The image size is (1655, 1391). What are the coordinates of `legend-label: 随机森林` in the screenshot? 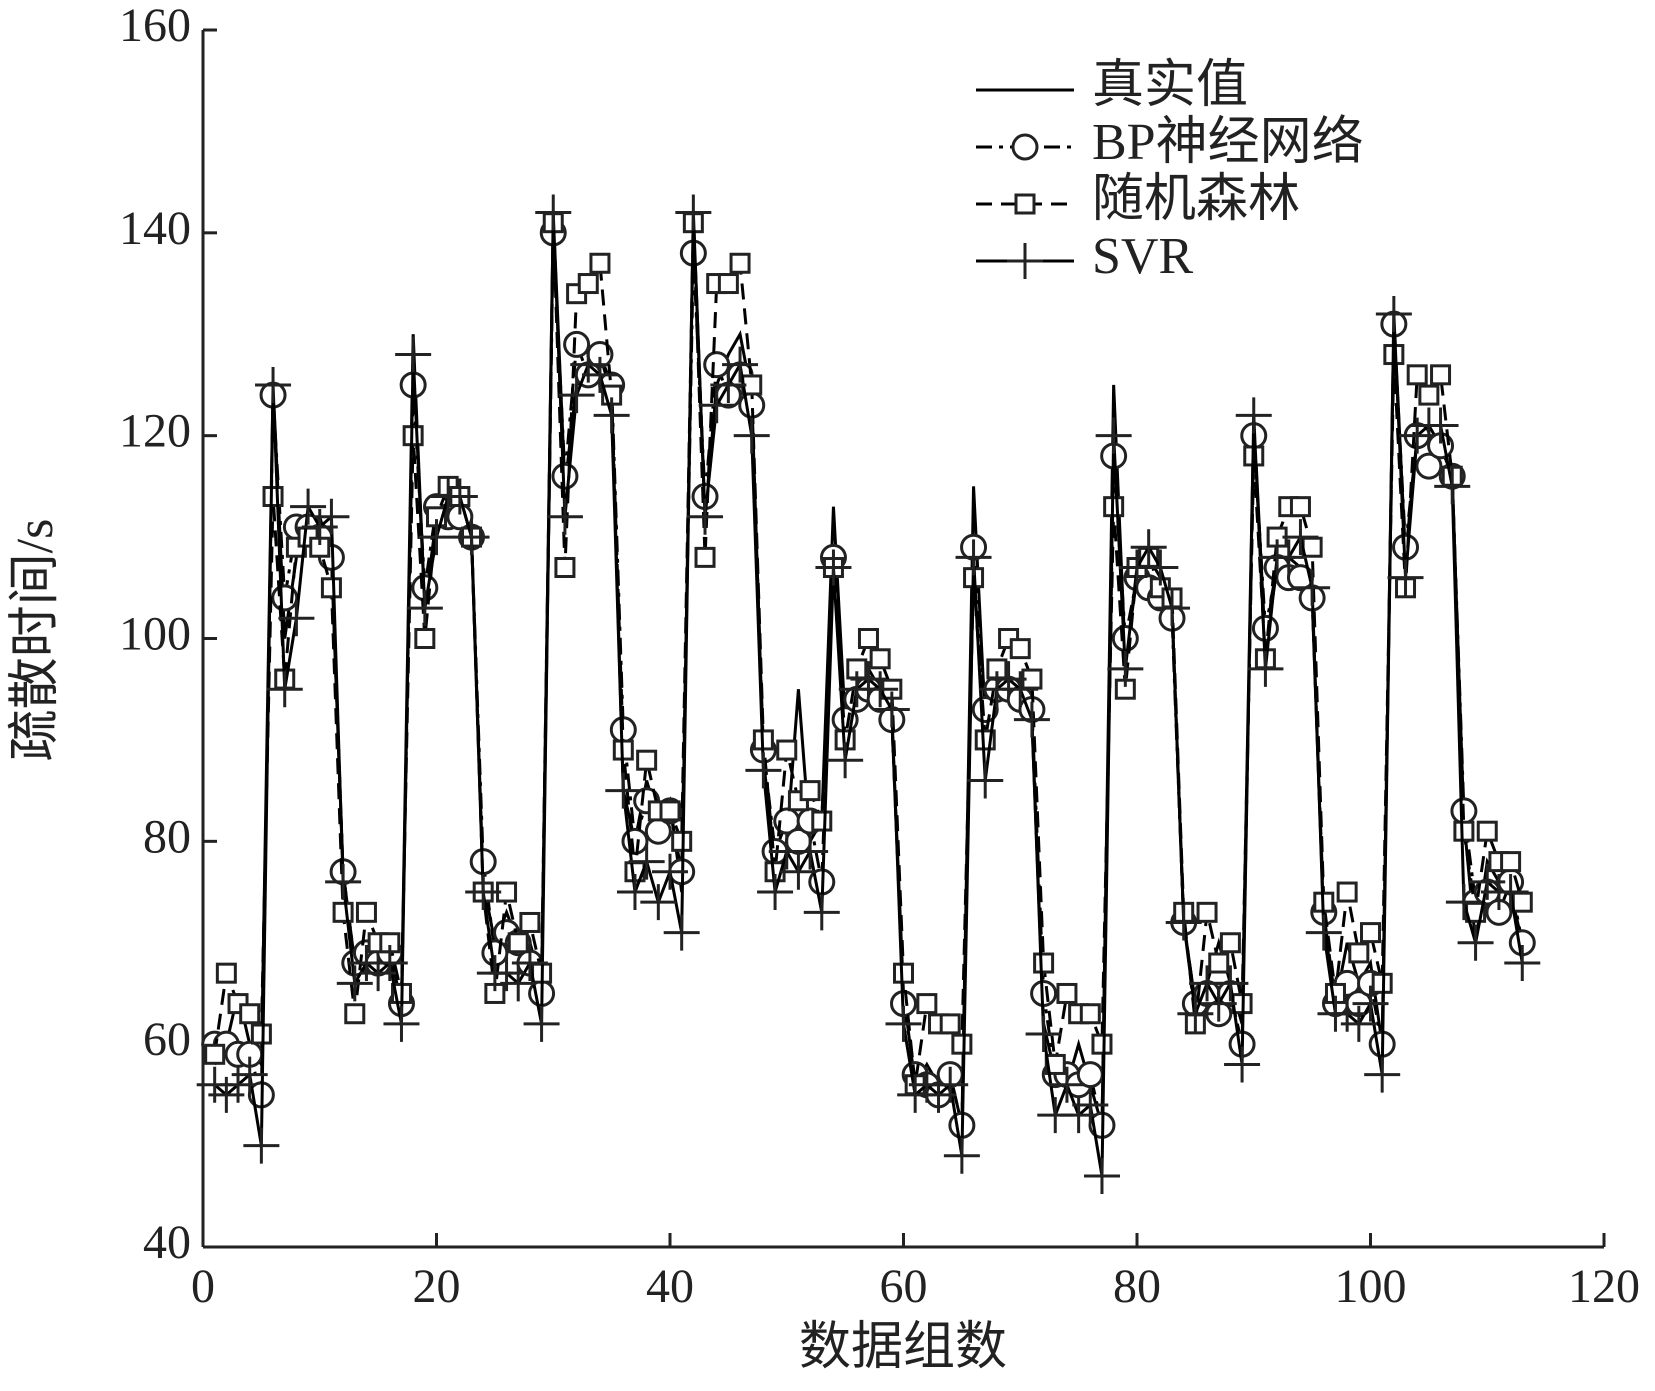 It's located at (1196, 199).